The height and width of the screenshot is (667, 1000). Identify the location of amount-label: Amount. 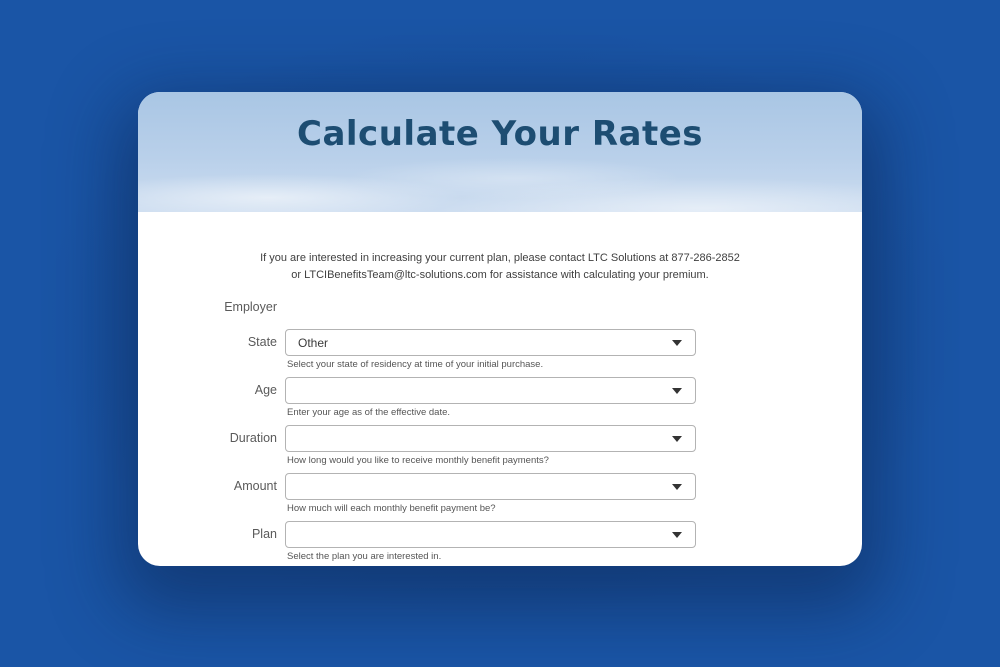
(255, 486).